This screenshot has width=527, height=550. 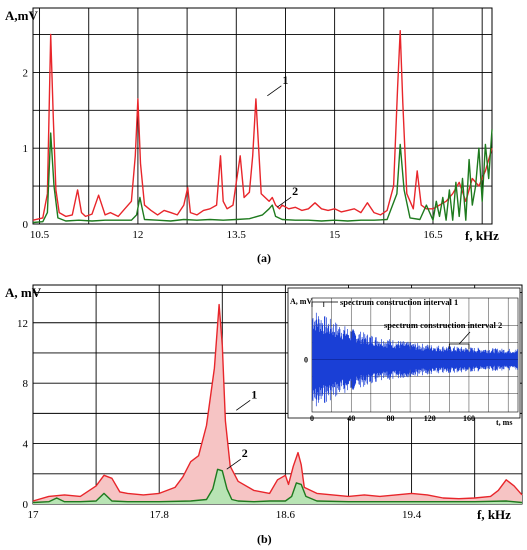 I want to click on inset-x-tick-label: 40, so click(x=351, y=418).